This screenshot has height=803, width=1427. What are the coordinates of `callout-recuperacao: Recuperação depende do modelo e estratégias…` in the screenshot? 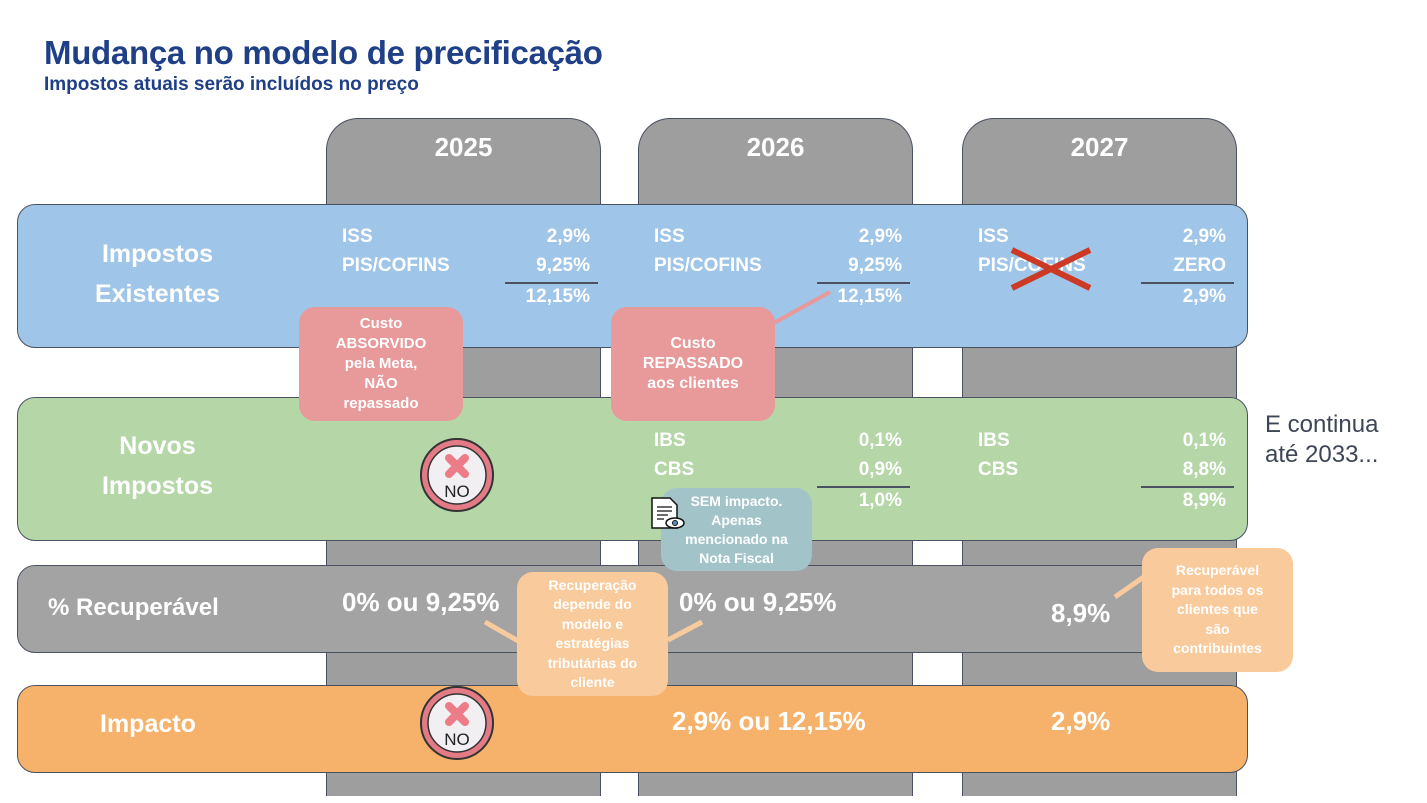 It's located at (592, 634).